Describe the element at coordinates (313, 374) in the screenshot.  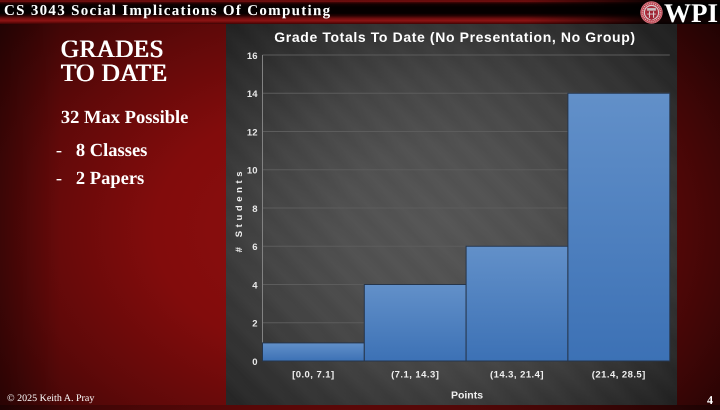
I see `svg-text: [0.0, 7.1]` at that location.